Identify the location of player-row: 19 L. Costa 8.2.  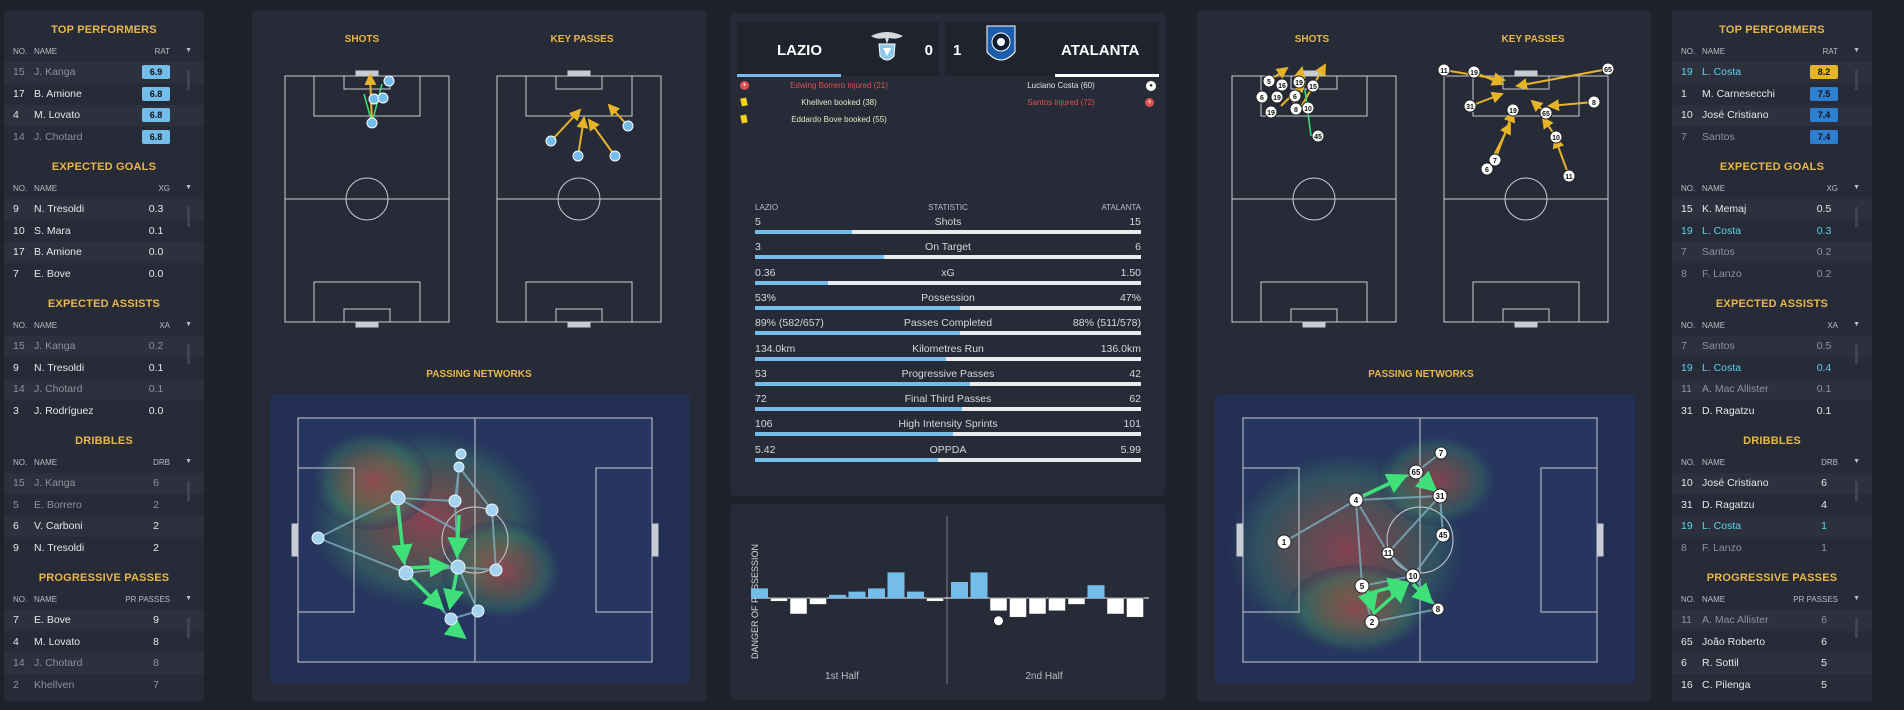
(1772, 72).